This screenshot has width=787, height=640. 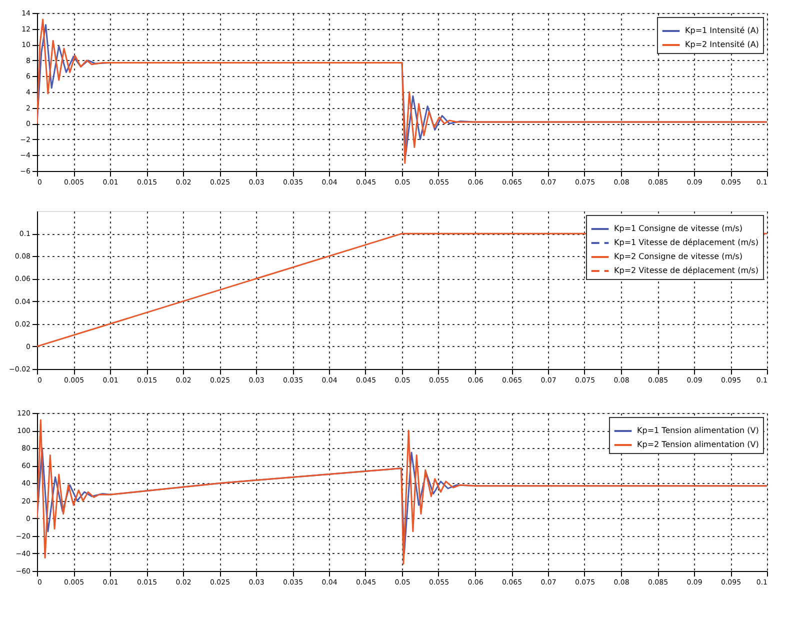 I want to click on legend-label: Kp=1 Intensité (A), so click(x=722, y=30).